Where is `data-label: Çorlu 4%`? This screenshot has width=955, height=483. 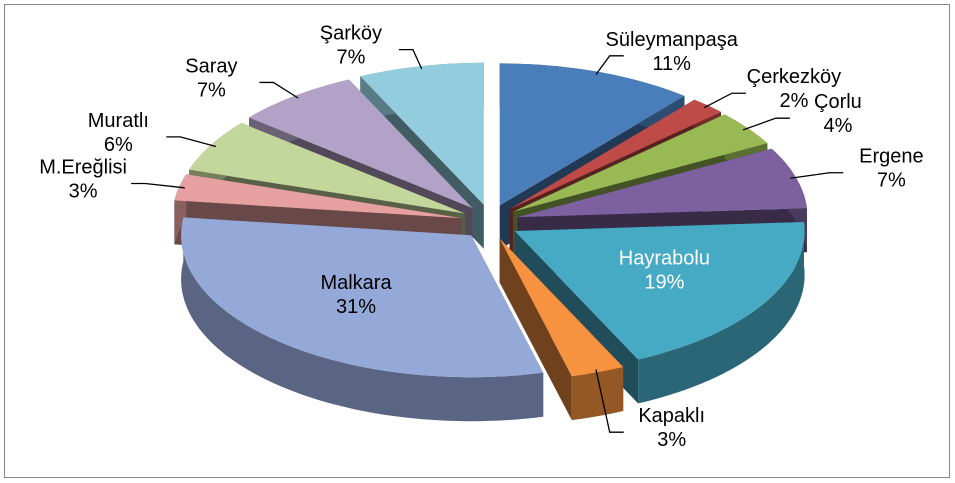 data-label: Çorlu 4% is located at coordinates (838, 114).